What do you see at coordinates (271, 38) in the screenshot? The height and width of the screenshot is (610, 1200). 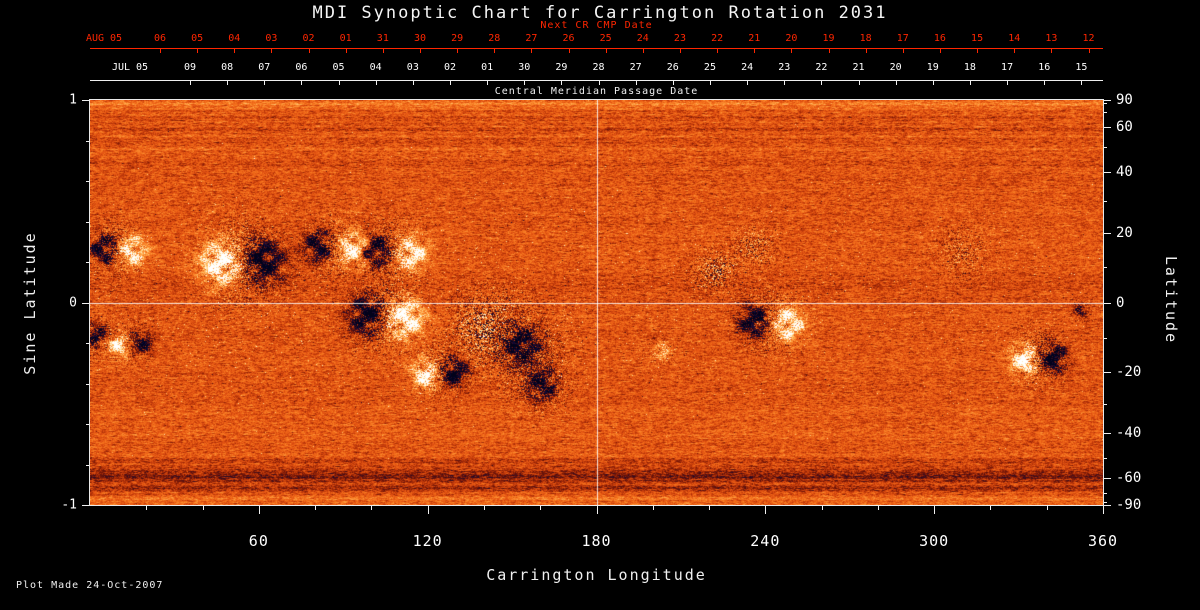 I see `next-cr-day-label: 03` at bounding box center [271, 38].